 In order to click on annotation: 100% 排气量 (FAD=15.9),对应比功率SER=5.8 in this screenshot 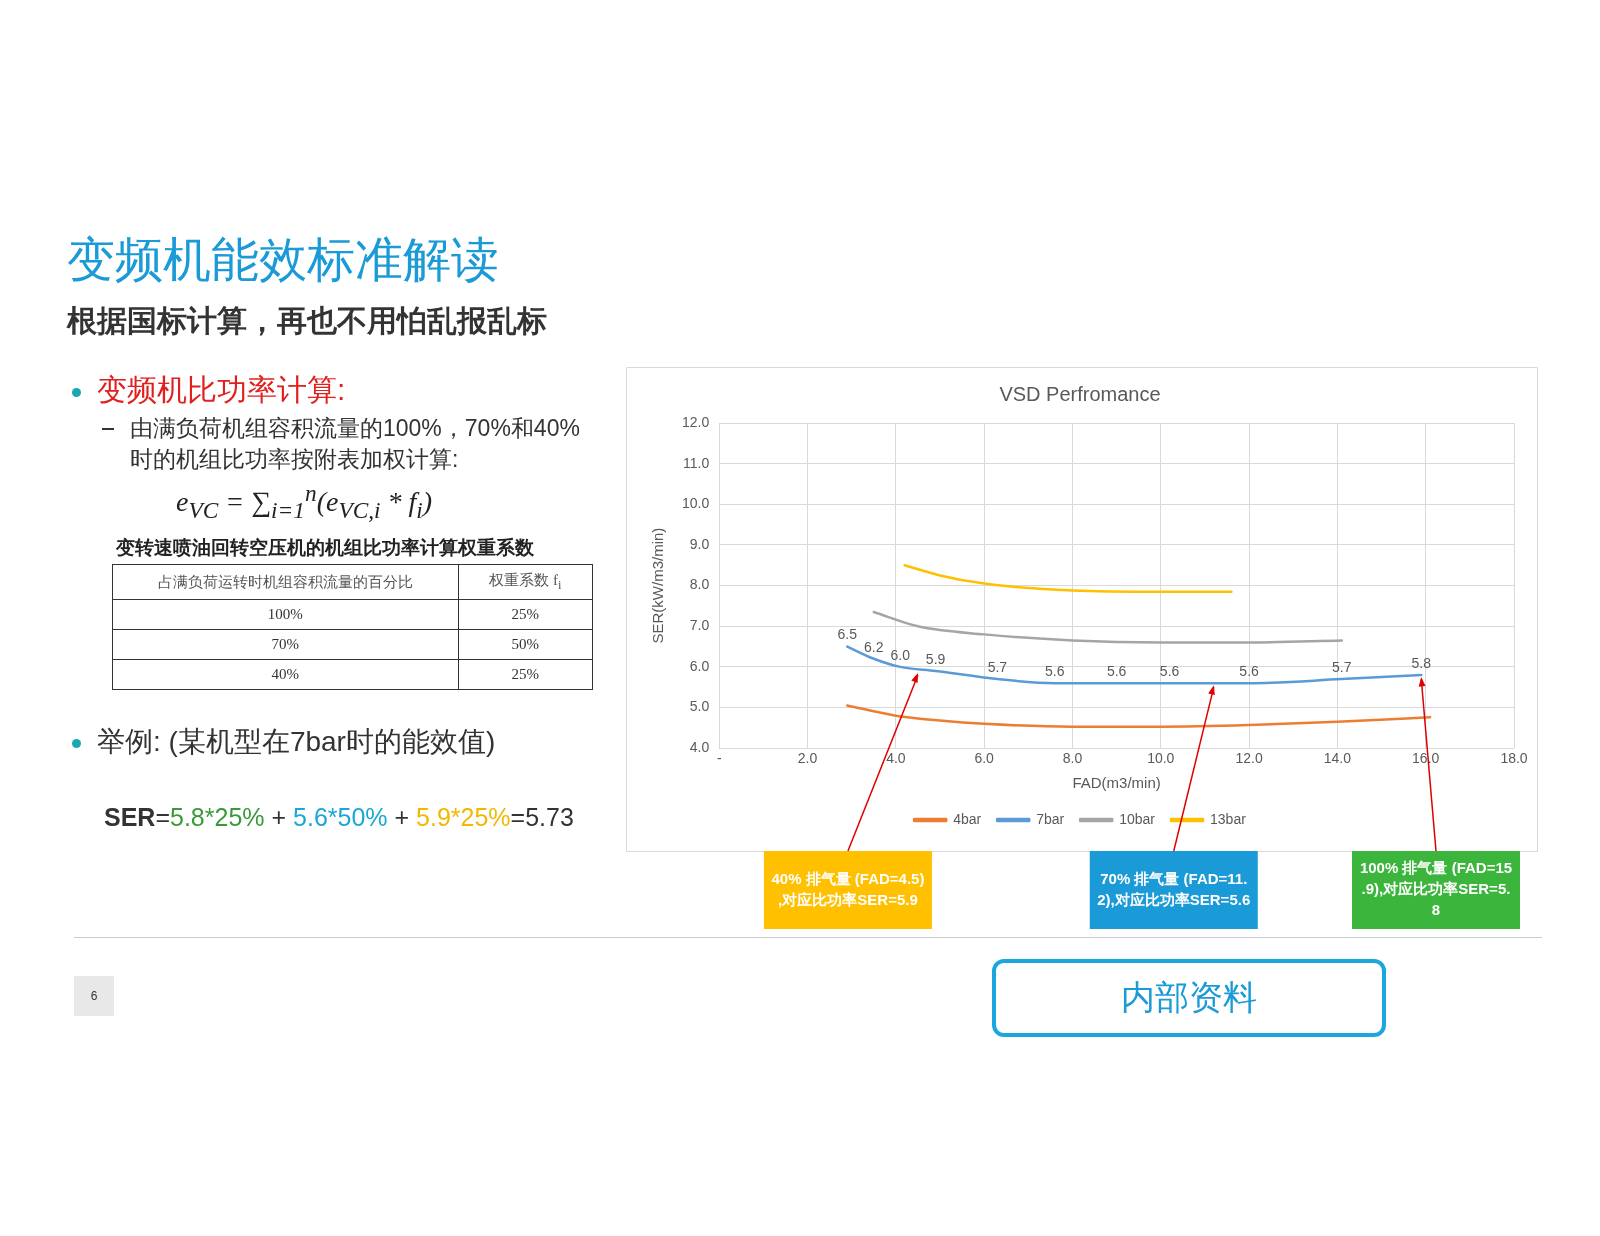, I will do `click(1436, 889)`.